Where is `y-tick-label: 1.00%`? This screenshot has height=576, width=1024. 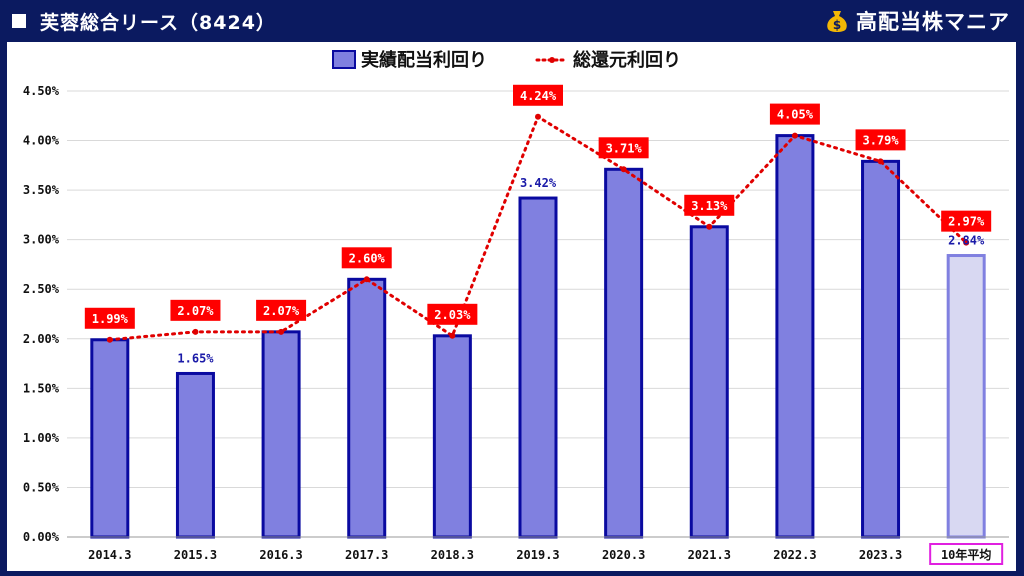
y-tick-label: 1.00% is located at coordinates (41, 438).